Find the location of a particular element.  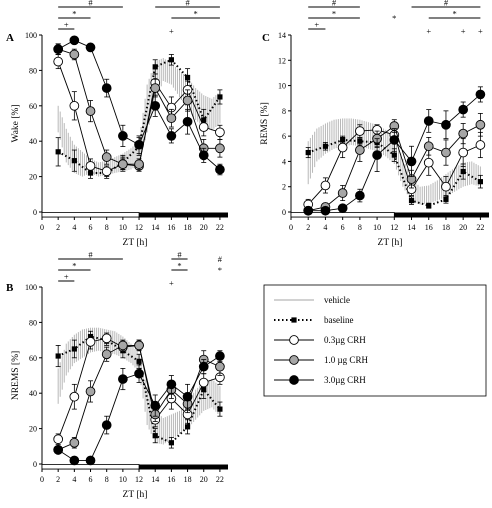

y-tick-label: 60 is located at coordinates (33, 358).